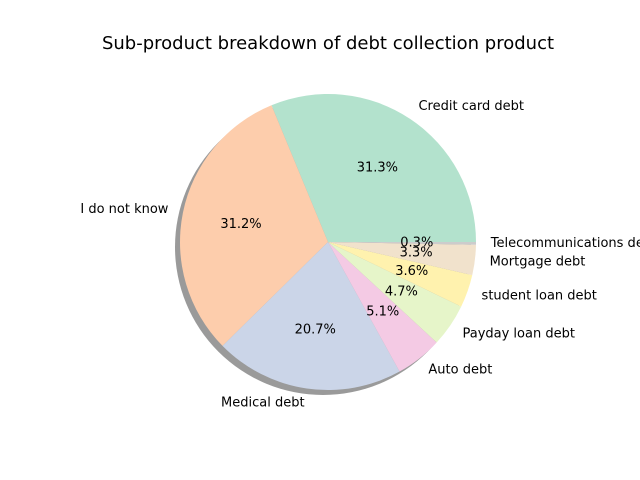 The image size is (640, 480). I want to click on slice-category-label: student loan debt, so click(539, 296).